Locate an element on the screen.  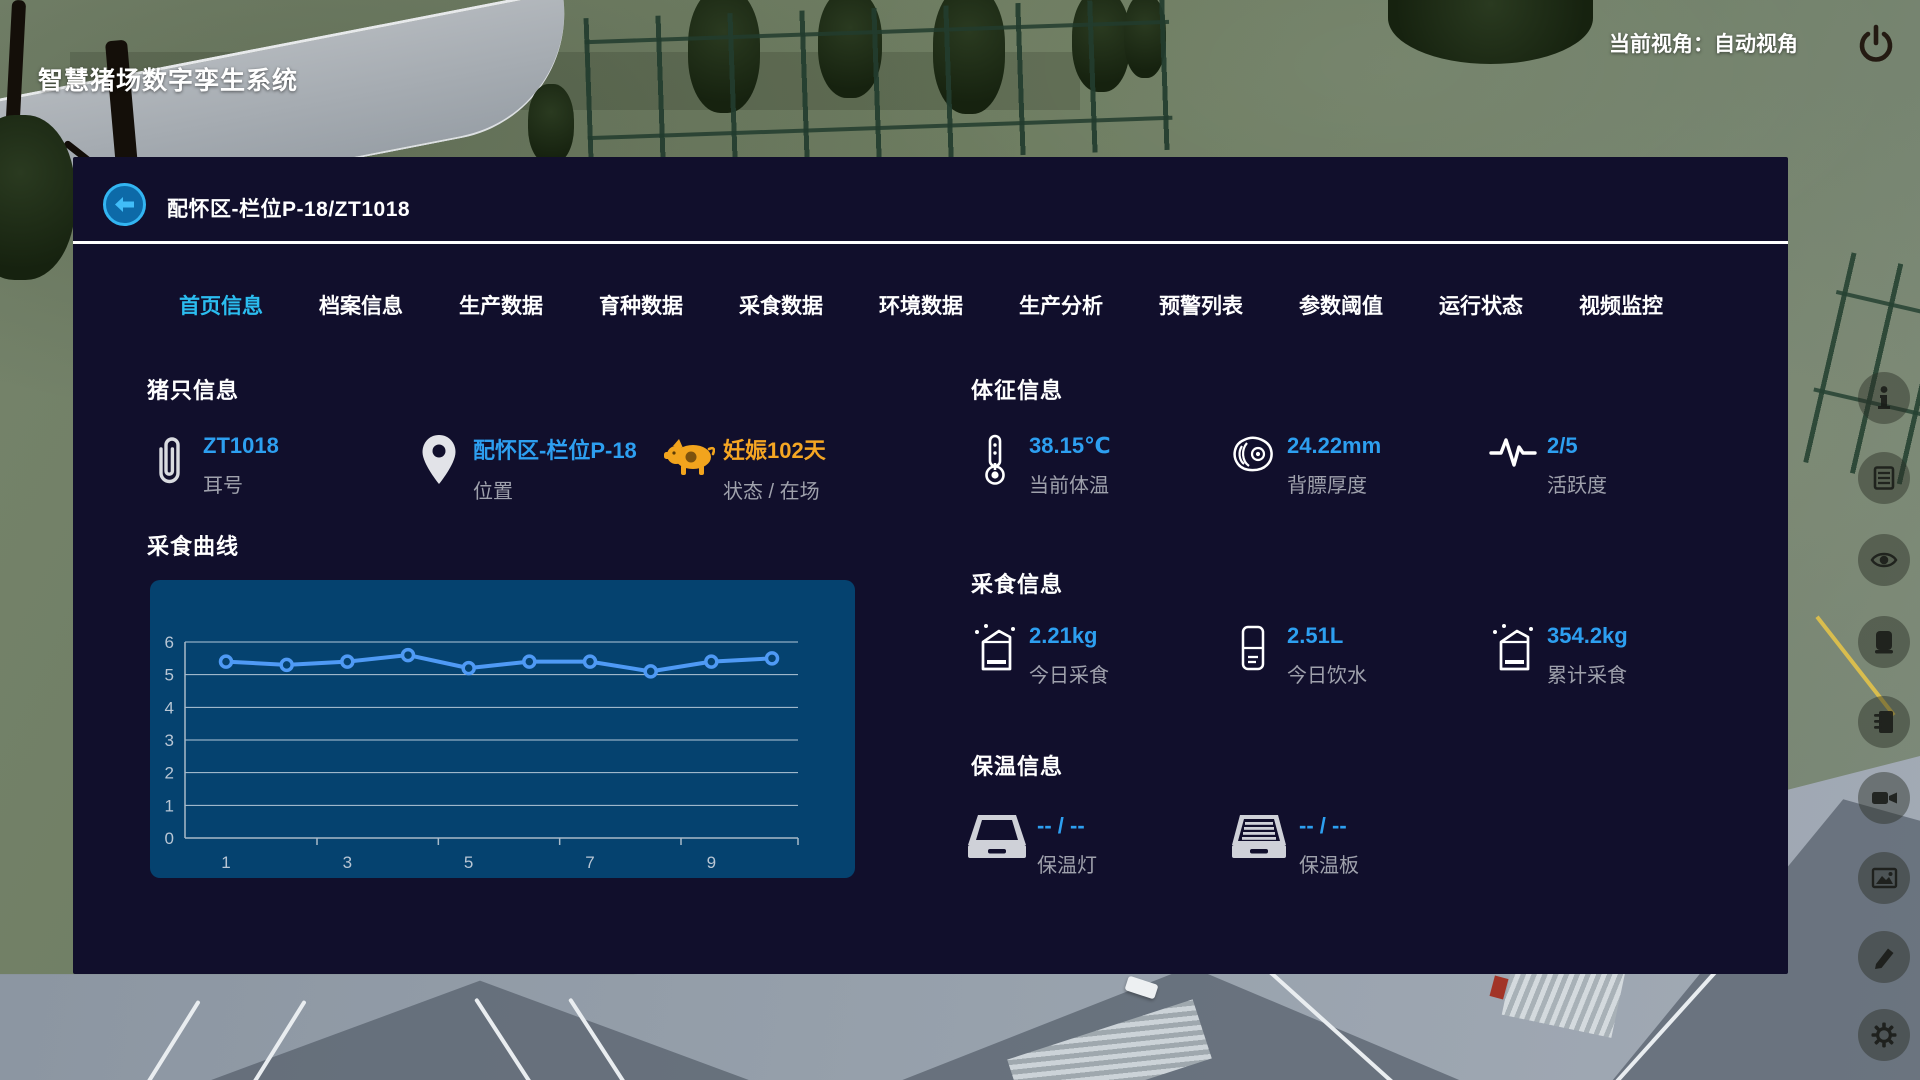
tab-parameter-threshold: 参数阈值 is located at coordinates (1341, 306).